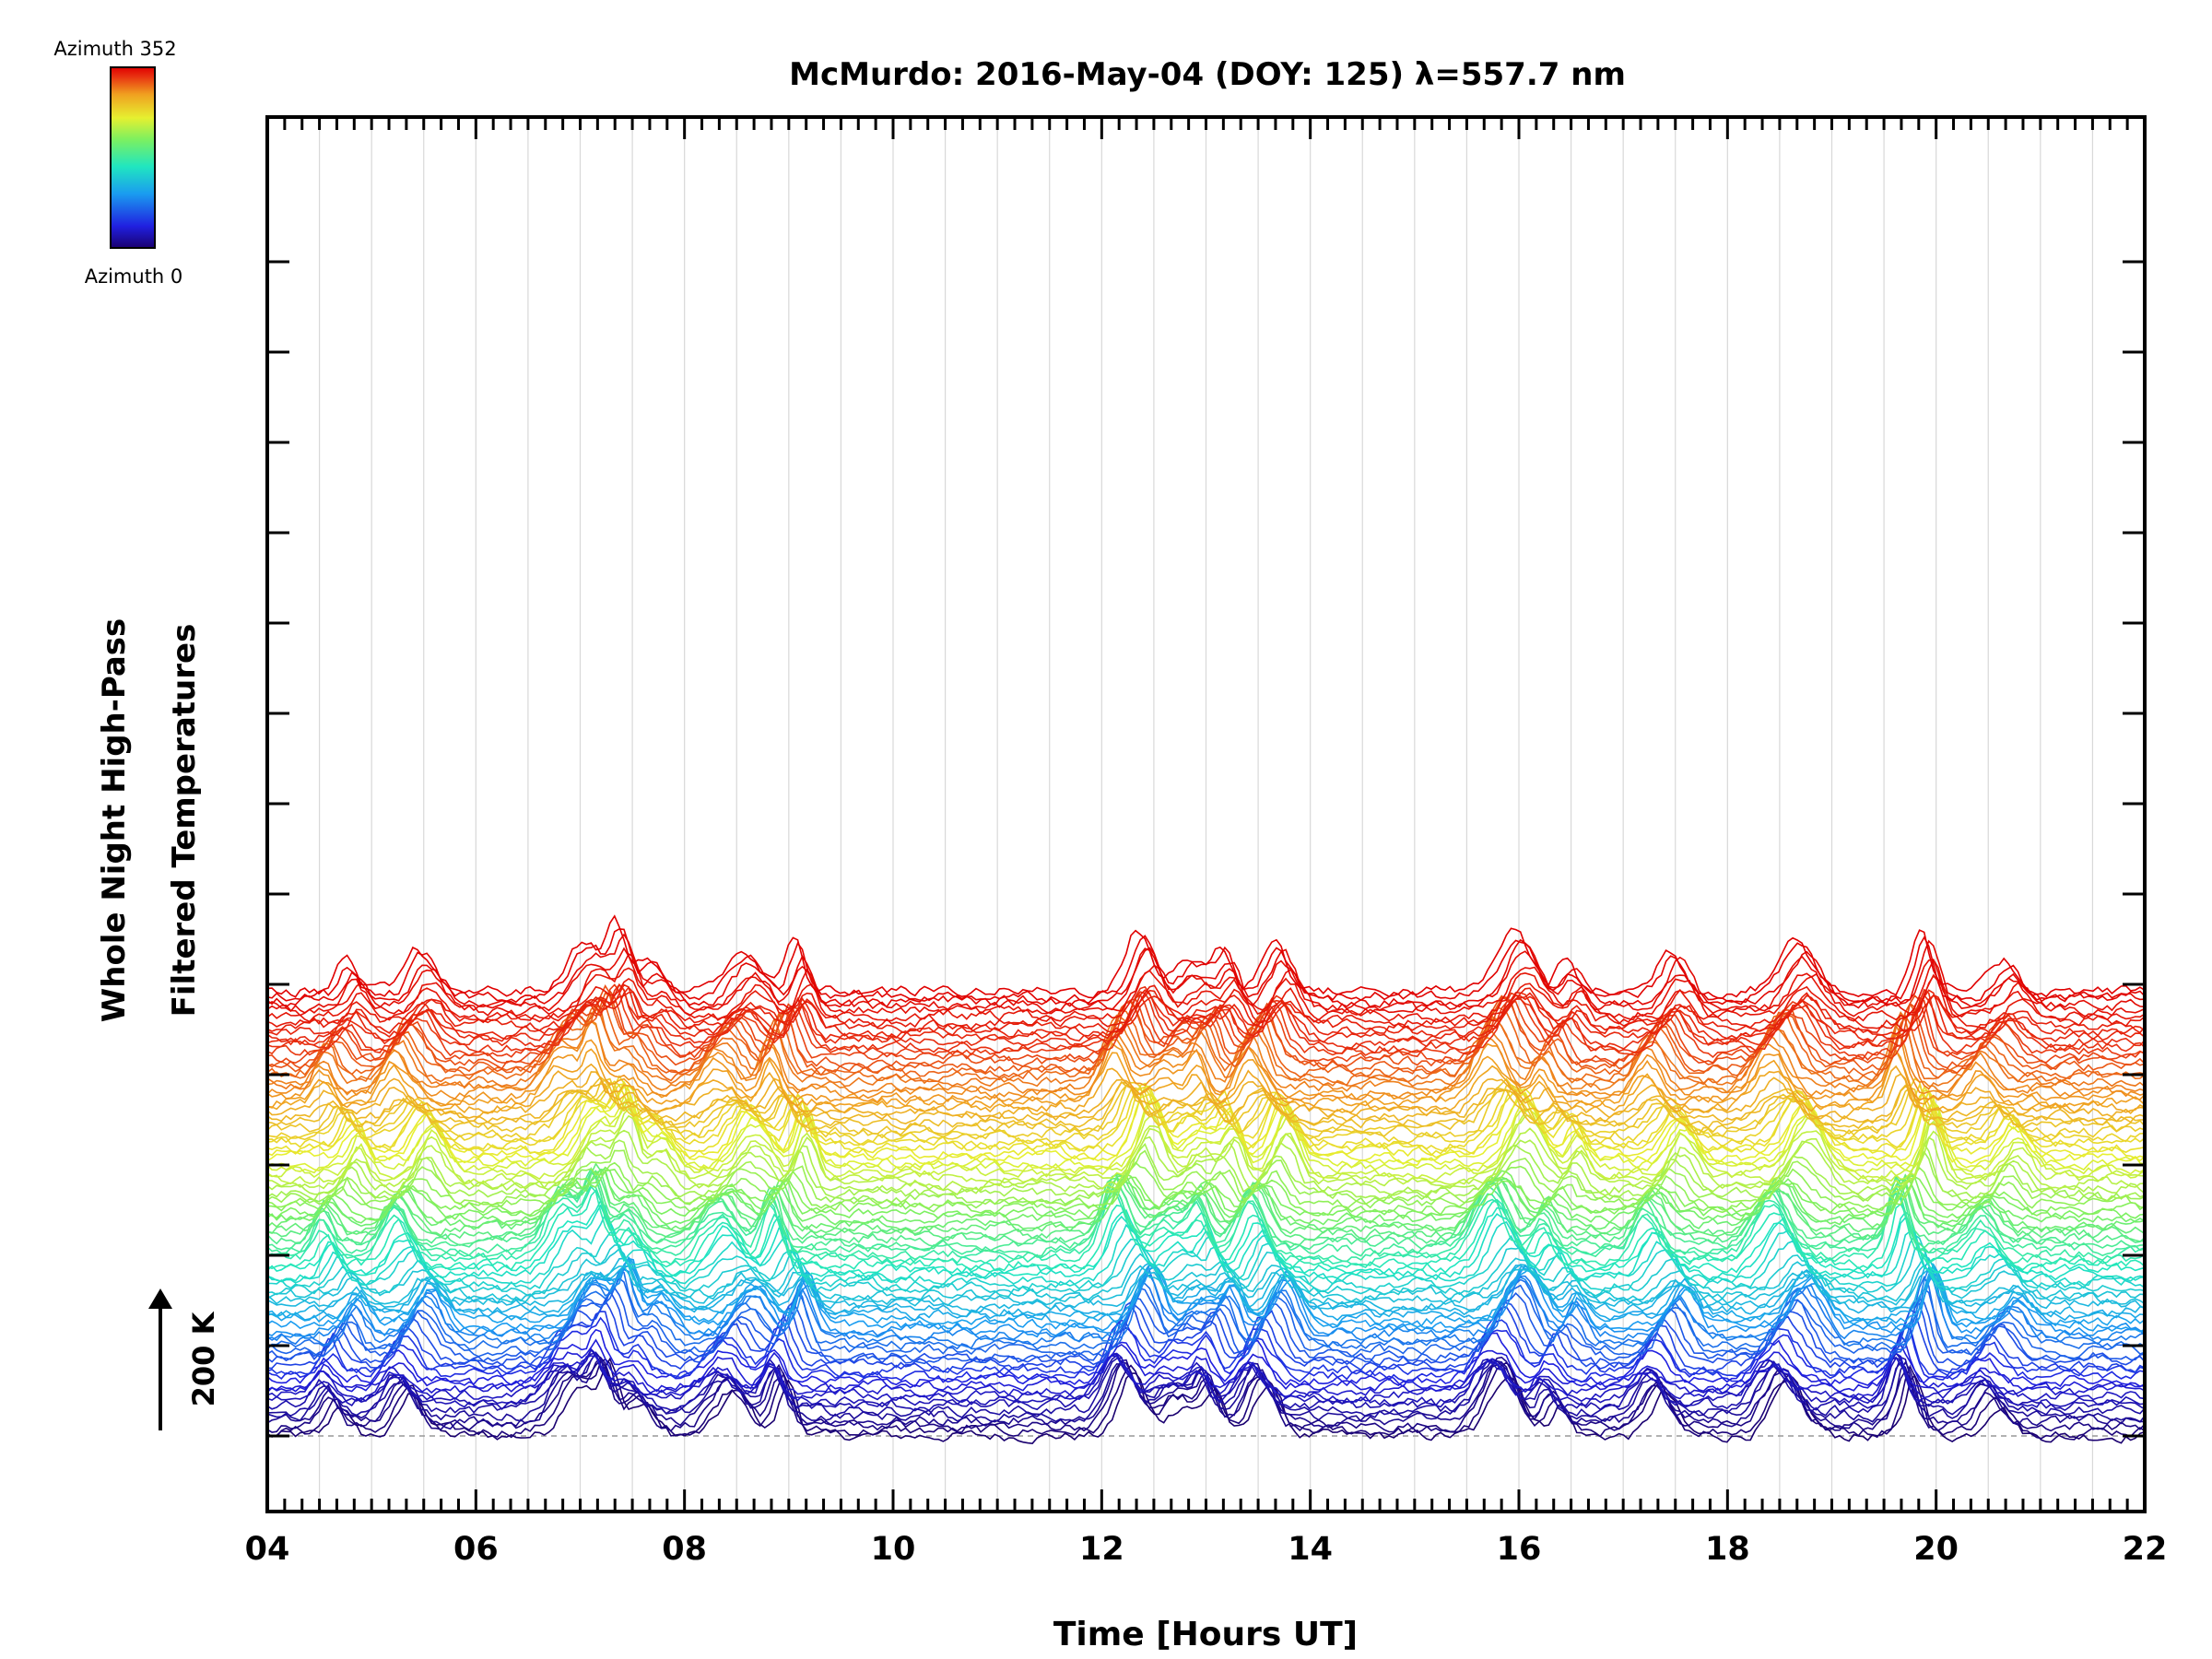 This screenshot has width=2212, height=1659. Describe the element at coordinates (684, 1549) in the screenshot. I see `x-tick-label: 08` at that location.